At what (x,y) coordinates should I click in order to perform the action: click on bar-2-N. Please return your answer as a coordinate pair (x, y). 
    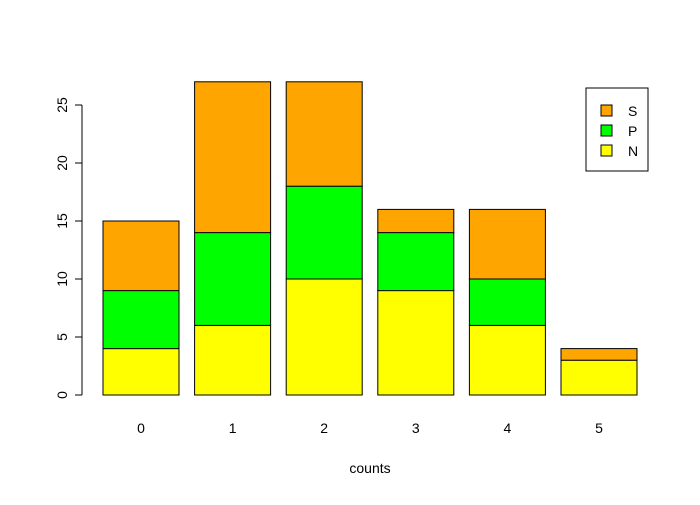
    Looking at the image, I should click on (324, 337).